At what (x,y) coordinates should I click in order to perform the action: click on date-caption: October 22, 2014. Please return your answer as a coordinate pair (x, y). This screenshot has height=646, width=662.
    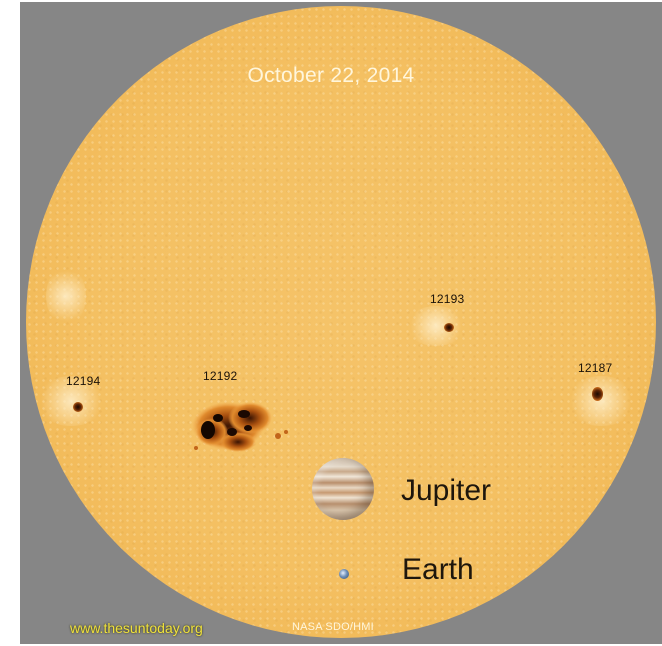
    Looking at the image, I should click on (331, 75).